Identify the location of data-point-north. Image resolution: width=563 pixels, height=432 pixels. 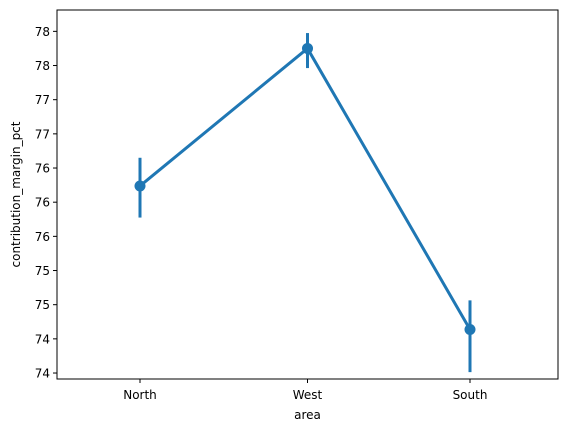
(140, 186).